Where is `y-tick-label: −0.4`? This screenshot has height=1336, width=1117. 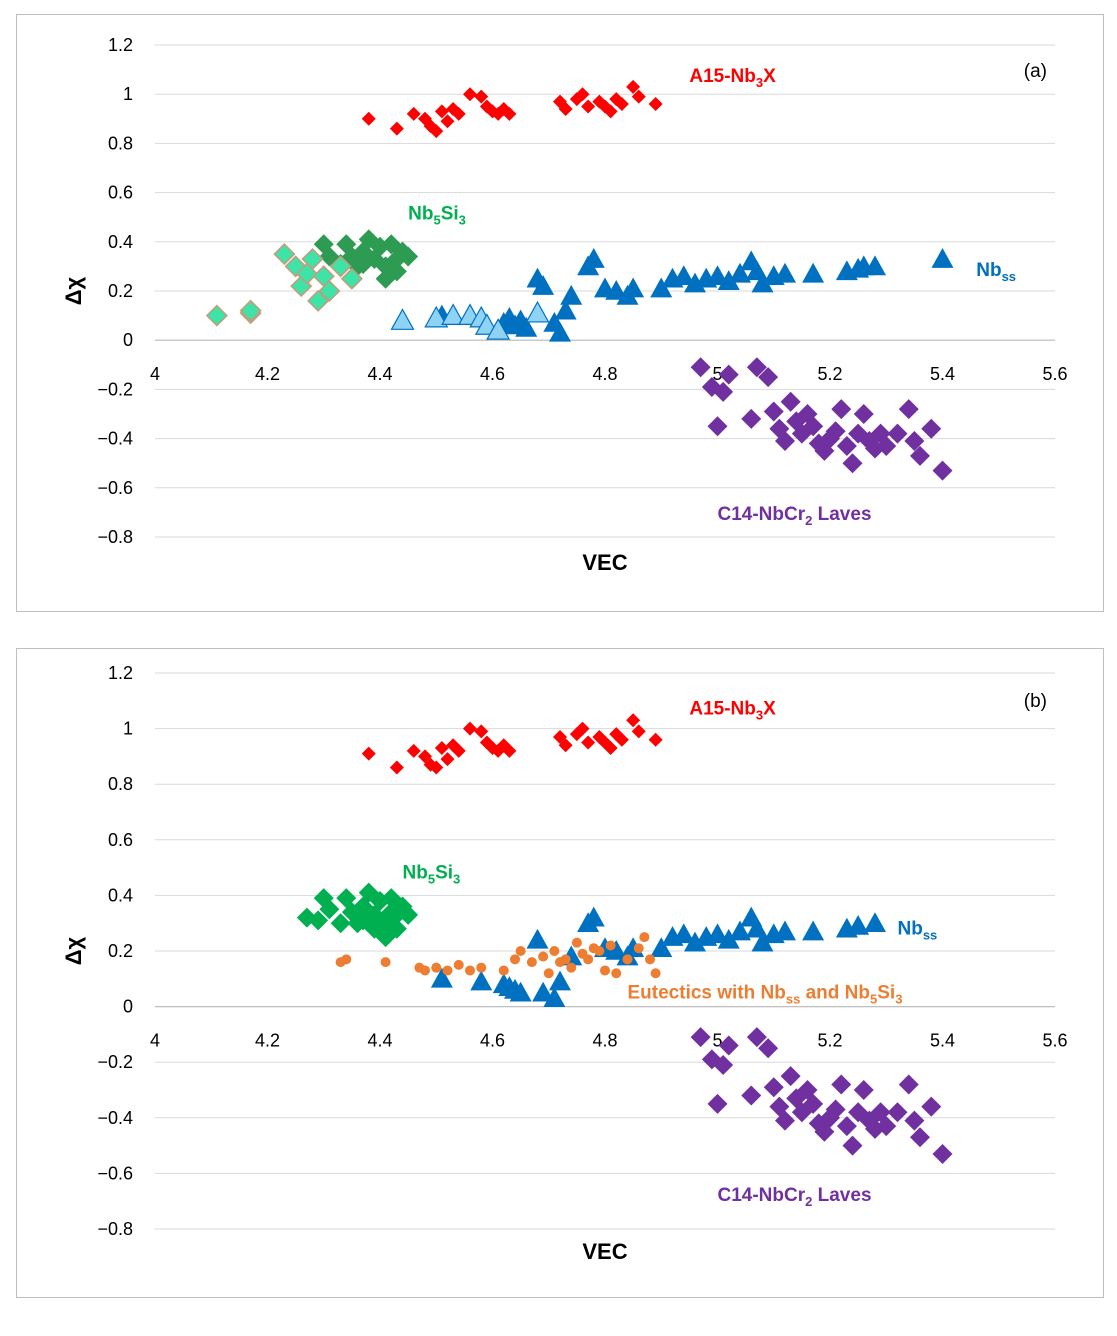
y-tick-label: −0.4 is located at coordinates (115, 439).